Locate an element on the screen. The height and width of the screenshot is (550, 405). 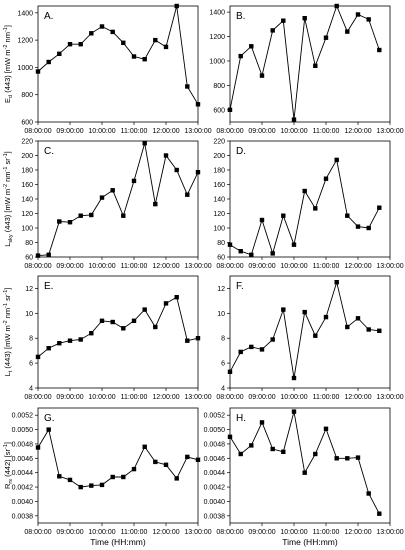
y-tick-label: 220 is located at coordinates (27, 142).